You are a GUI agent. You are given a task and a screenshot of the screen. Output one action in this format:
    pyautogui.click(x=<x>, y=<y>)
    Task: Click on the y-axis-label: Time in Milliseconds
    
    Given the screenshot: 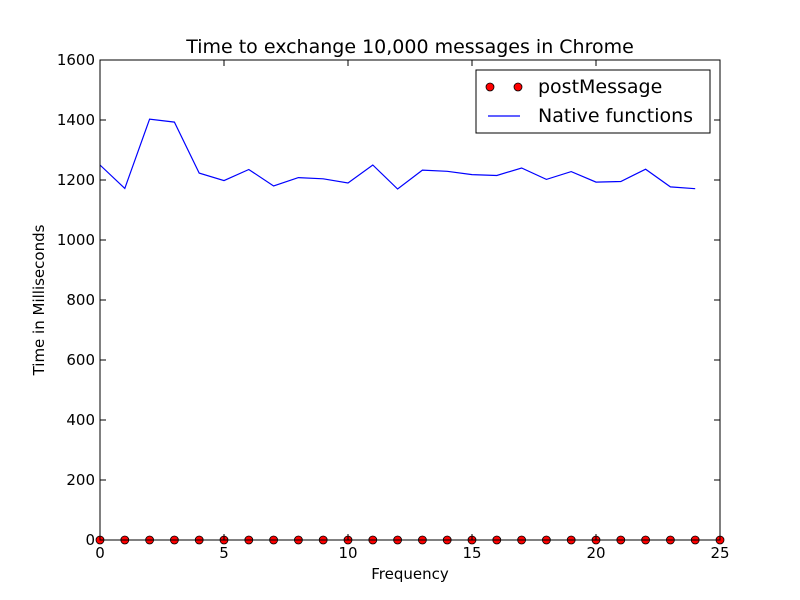 What is the action you would take?
    pyautogui.click(x=39, y=300)
    